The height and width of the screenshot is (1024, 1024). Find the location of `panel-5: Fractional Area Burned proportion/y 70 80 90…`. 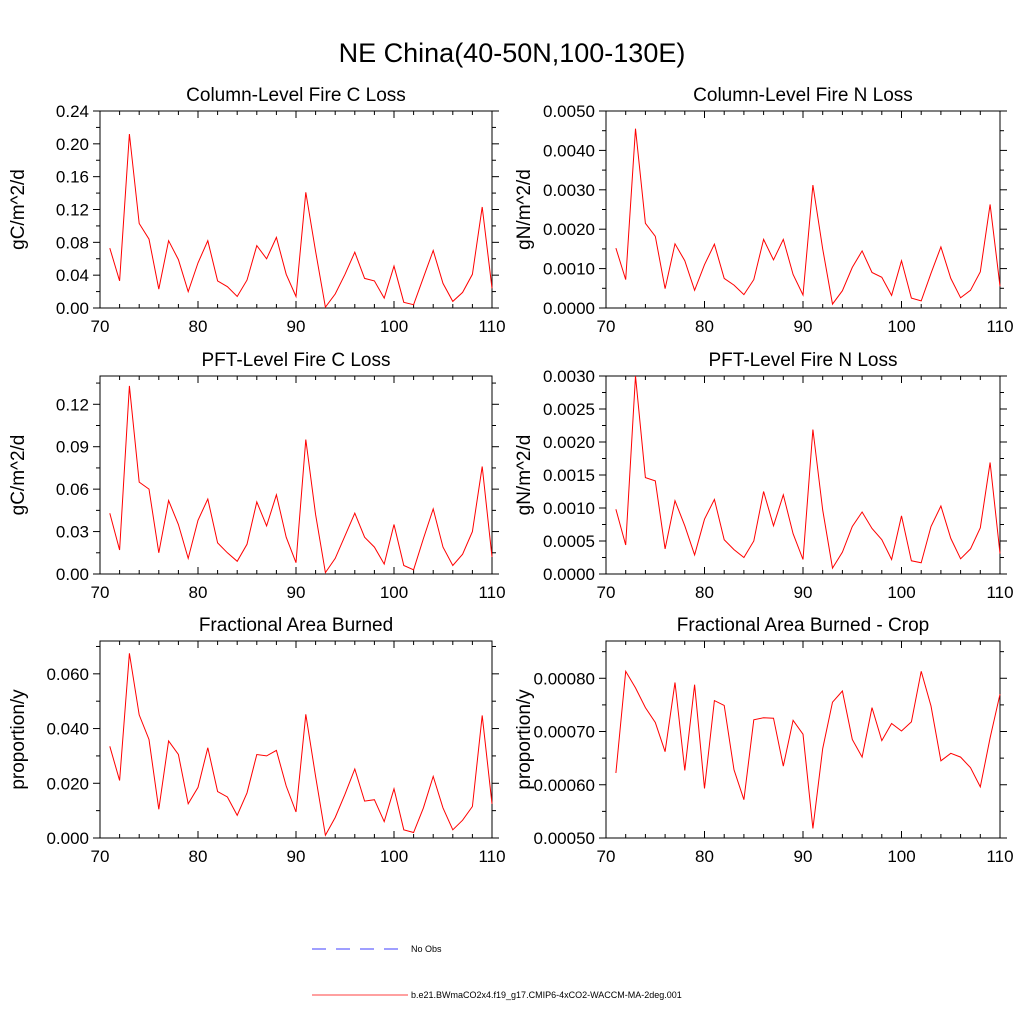

panel-5: Fractional Area Burned proportion/y 70 80 90… is located at coordinates (257, 740).